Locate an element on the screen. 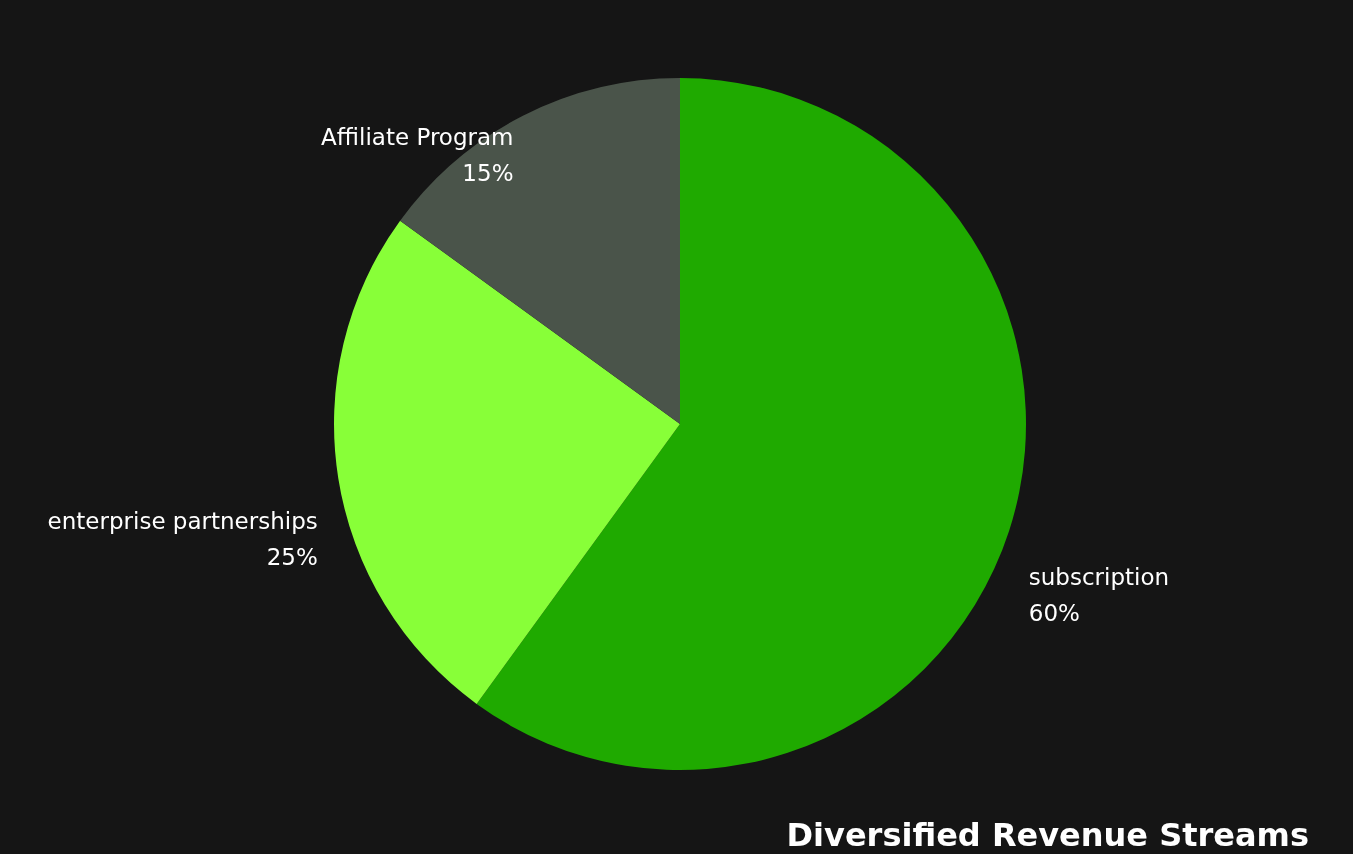 Image resolution: width=1353 pixels, height=854 pixels. data-label: 60% is located at coordinates (1054, 613).